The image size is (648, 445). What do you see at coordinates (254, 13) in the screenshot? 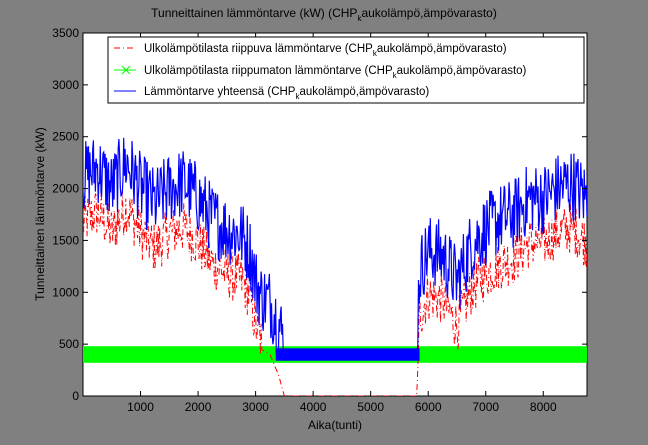
I see `chart-title-main: Tunneittainen lämmöntarve (kW) (CHP` at bounding box center [254, 13].